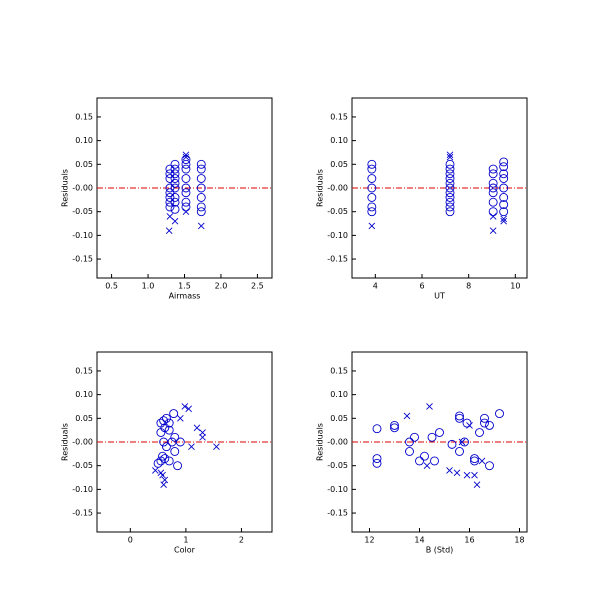 The height and width of the screenshot is (608, 608). What do you see at coordinates (185, 550) in the screenshot?
I see `x-axis-label: Color` at bounding box center [185, 550].